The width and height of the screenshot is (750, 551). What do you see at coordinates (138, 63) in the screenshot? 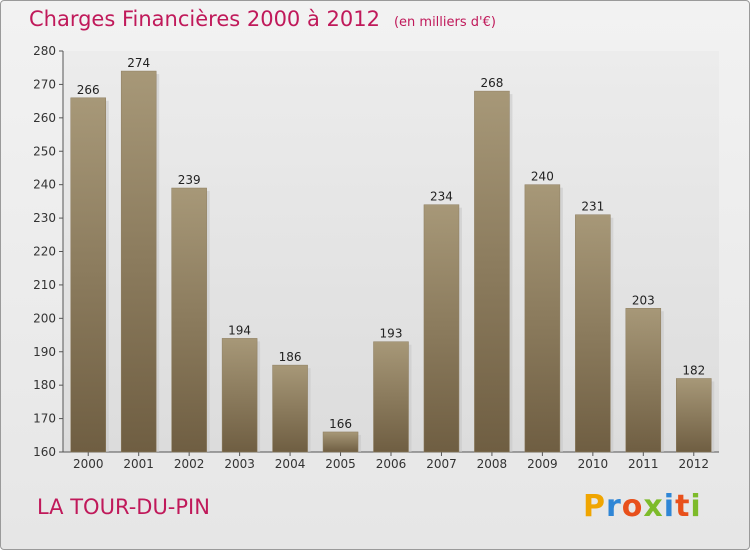
I see `bar-value-label: 274` at bounding box center [138, 63].